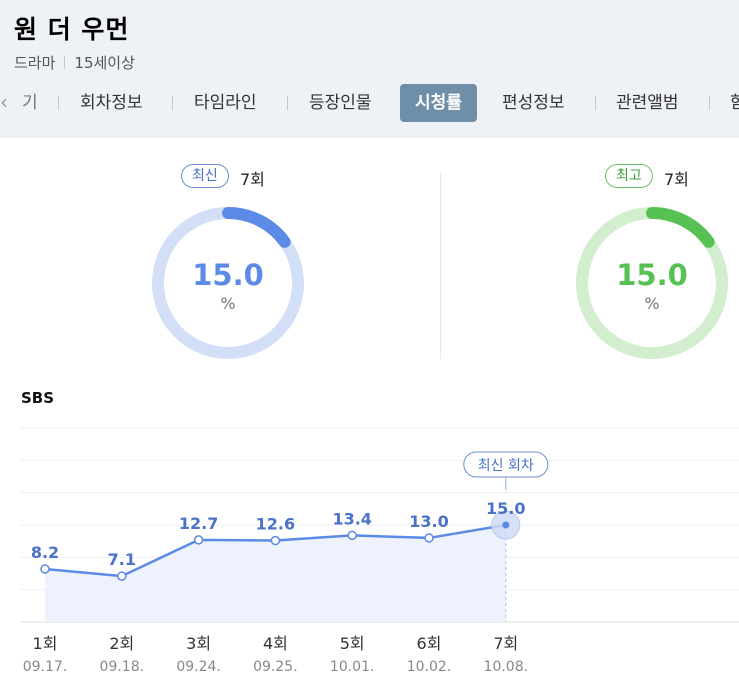  I want to click on tab-next-partial: 함, so click(734, 103).